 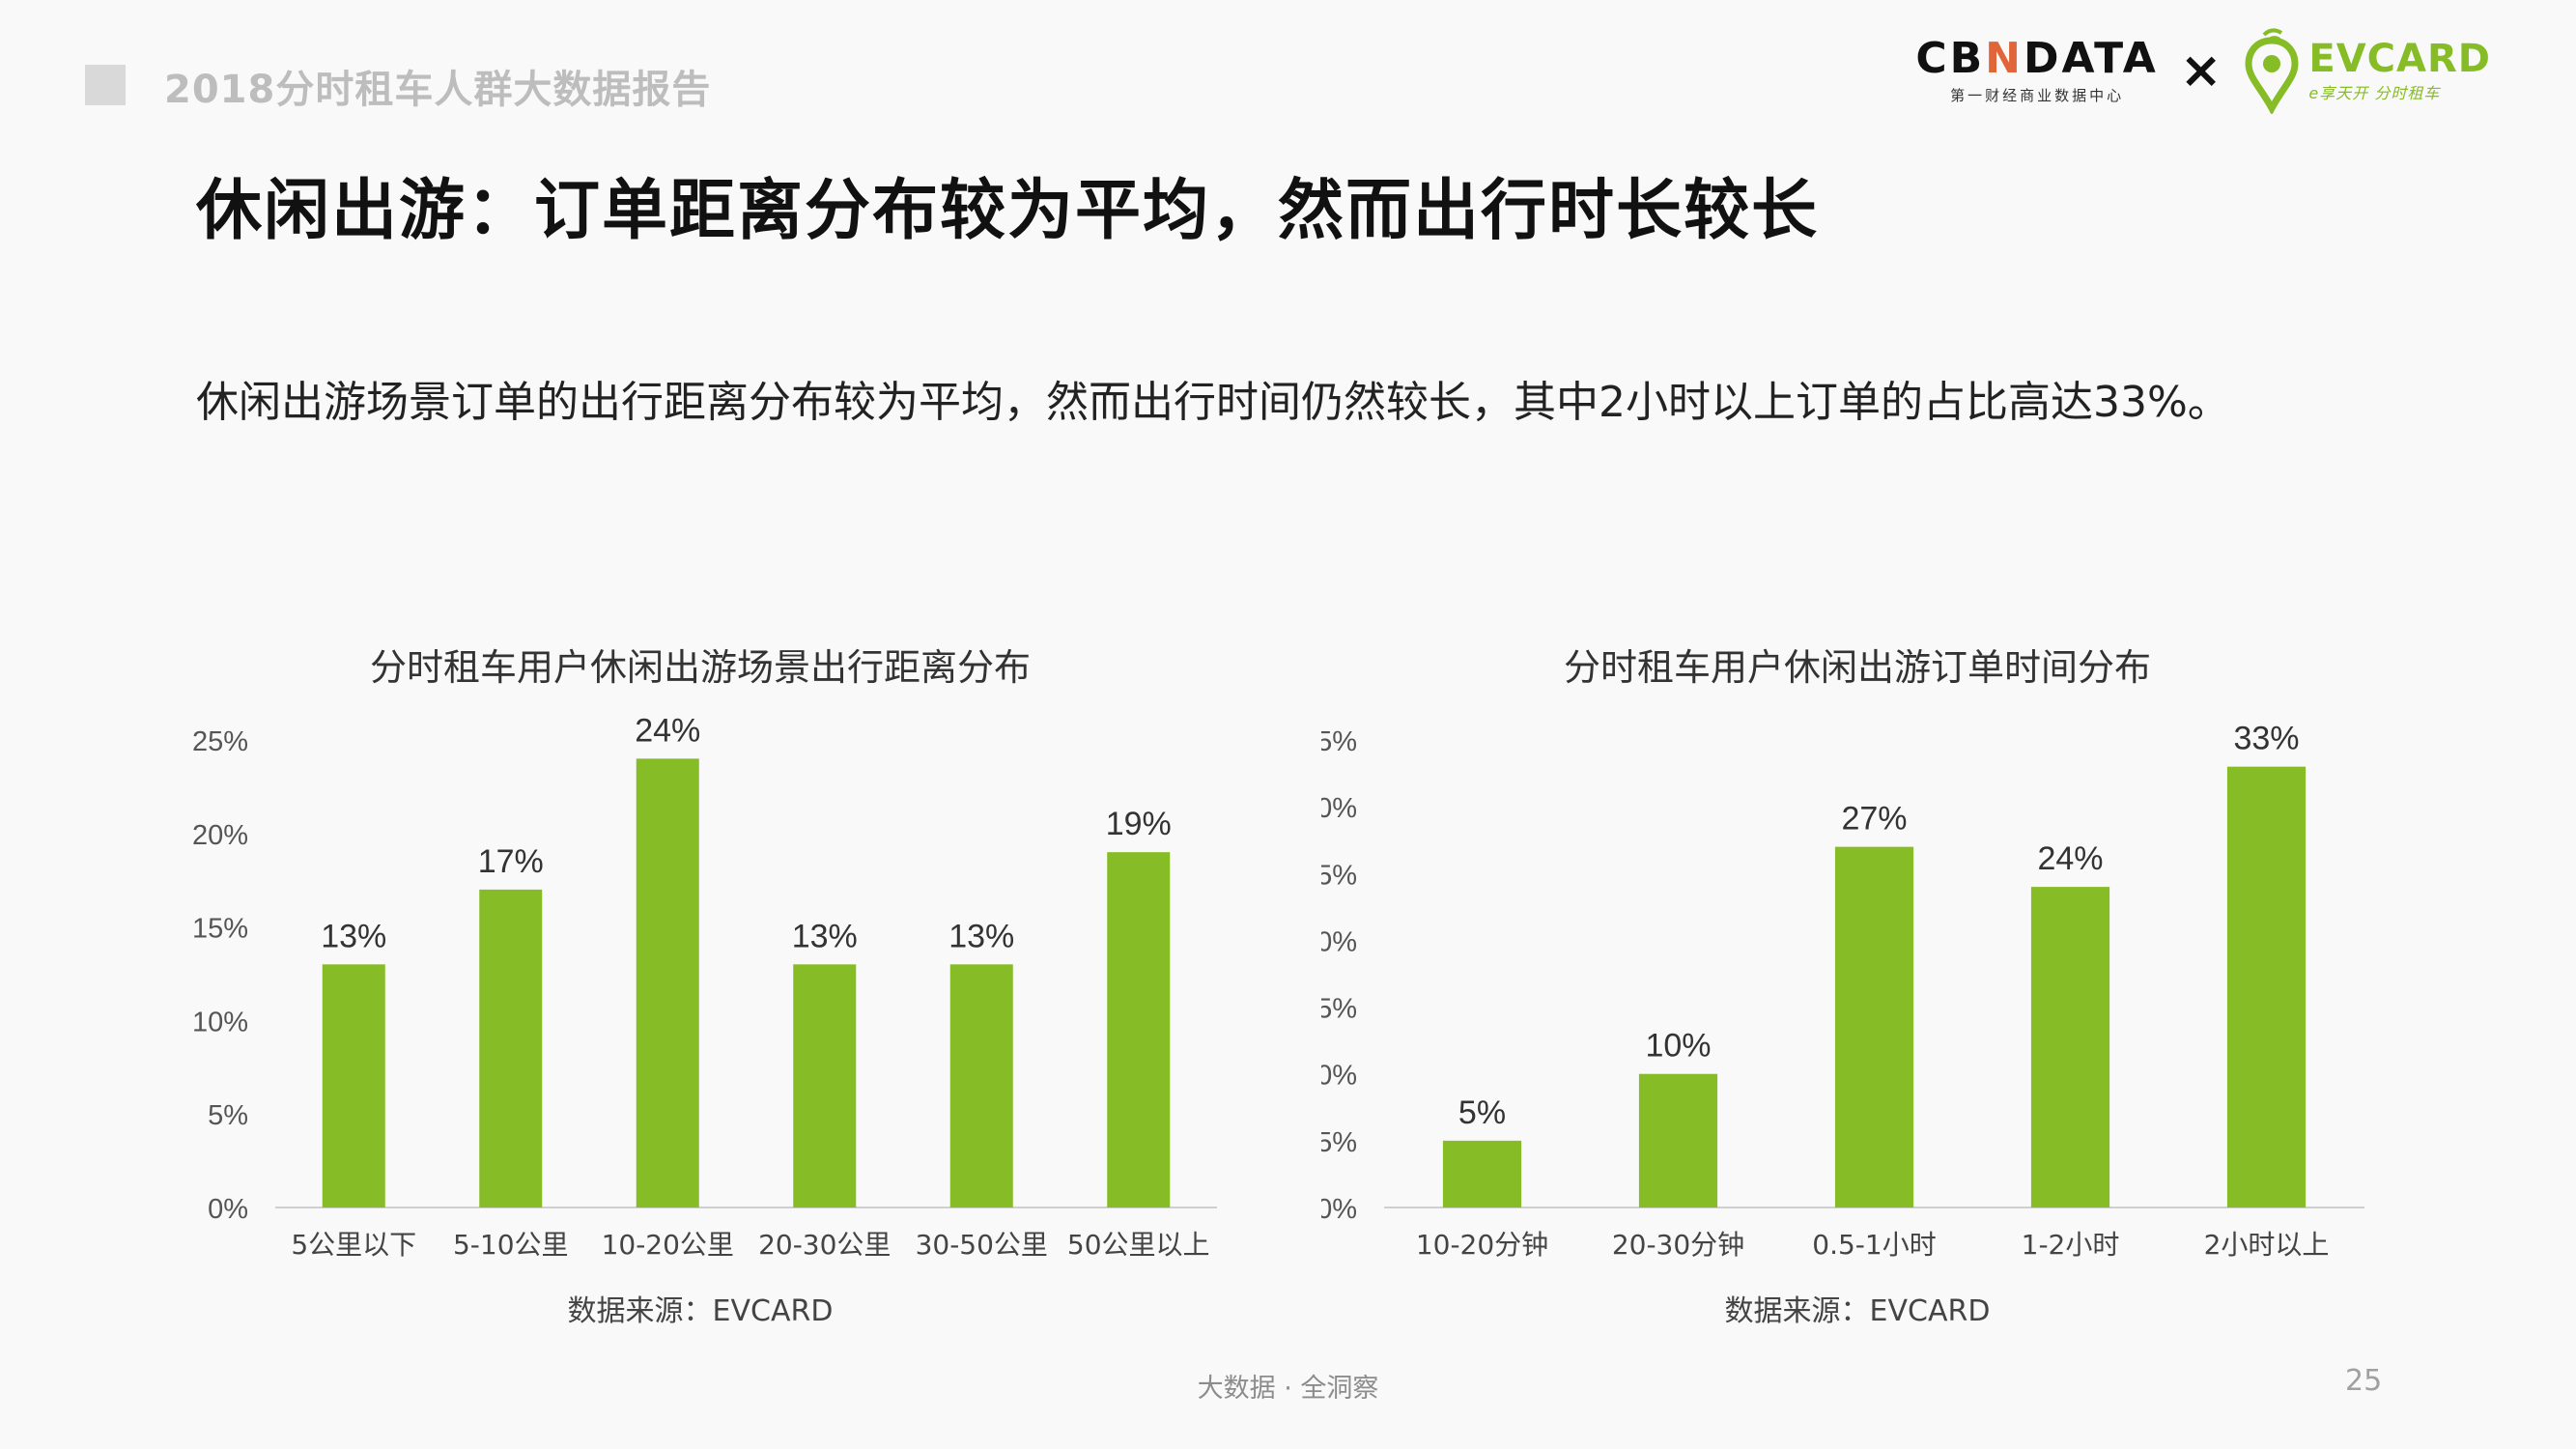 I want to click on x-tick-label: 50公里以上, so click(x=1138, y=1245).